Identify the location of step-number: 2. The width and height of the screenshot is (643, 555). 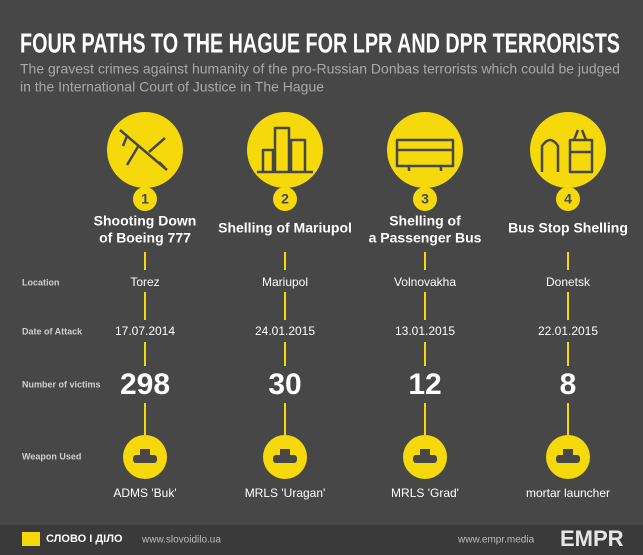
(285, 199).